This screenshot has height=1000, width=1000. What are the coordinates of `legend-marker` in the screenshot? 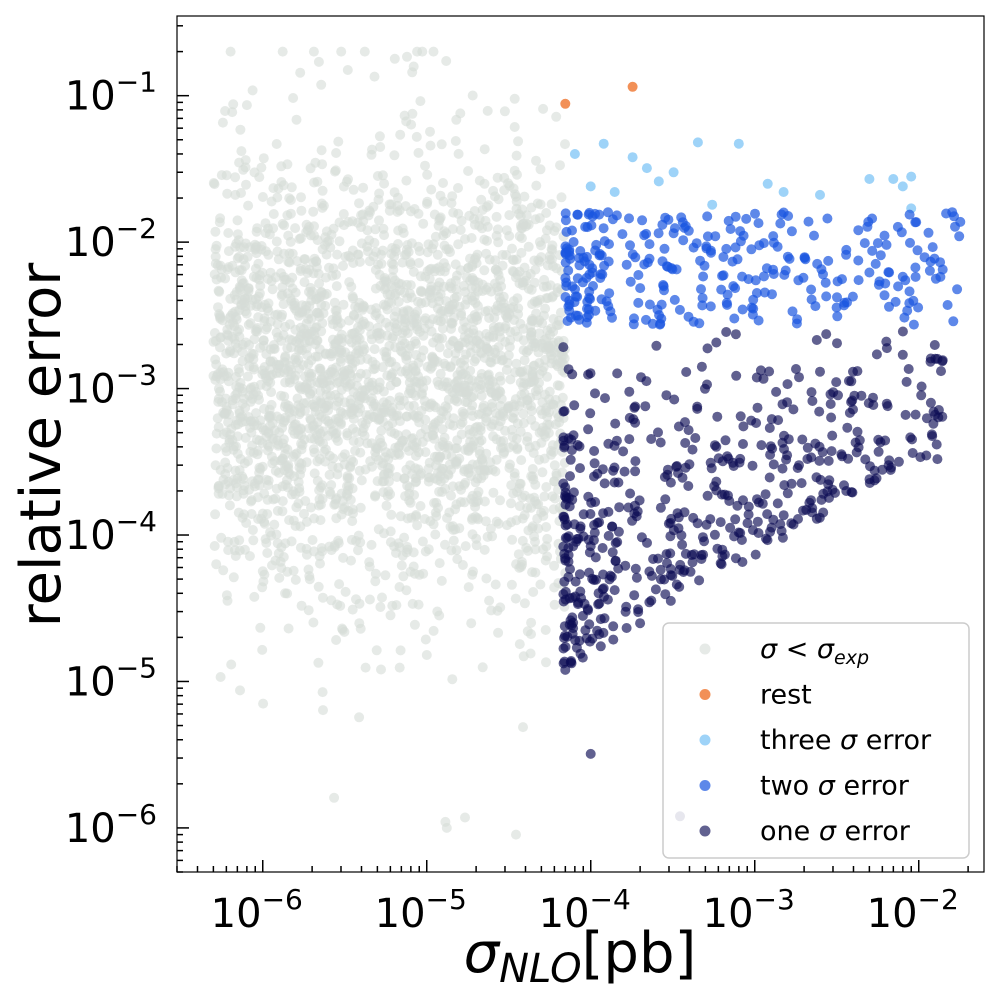 It's located at (705, 831).